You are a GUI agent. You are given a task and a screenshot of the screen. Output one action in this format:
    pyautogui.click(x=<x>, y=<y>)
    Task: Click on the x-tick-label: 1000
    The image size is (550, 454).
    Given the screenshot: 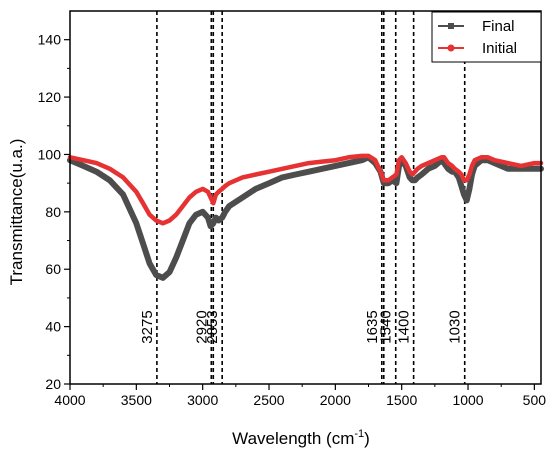 What is the action you would take?
    pyautogui.click(x=467, y=400)
    